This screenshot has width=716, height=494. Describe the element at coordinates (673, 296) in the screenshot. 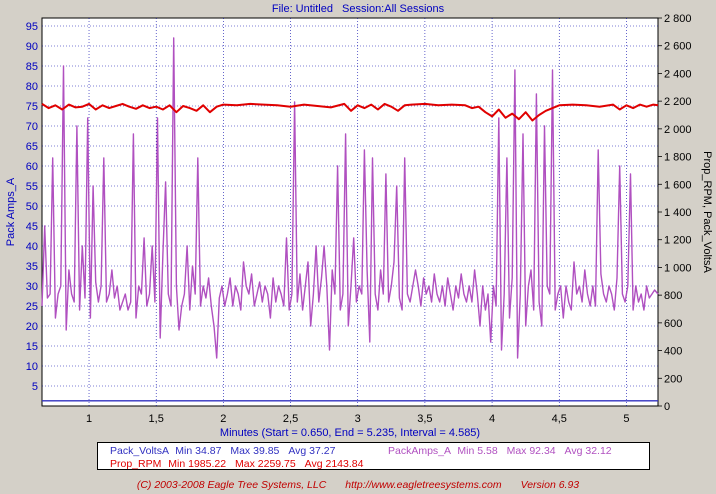

I see `y-right-tick-label: 800` at that location.